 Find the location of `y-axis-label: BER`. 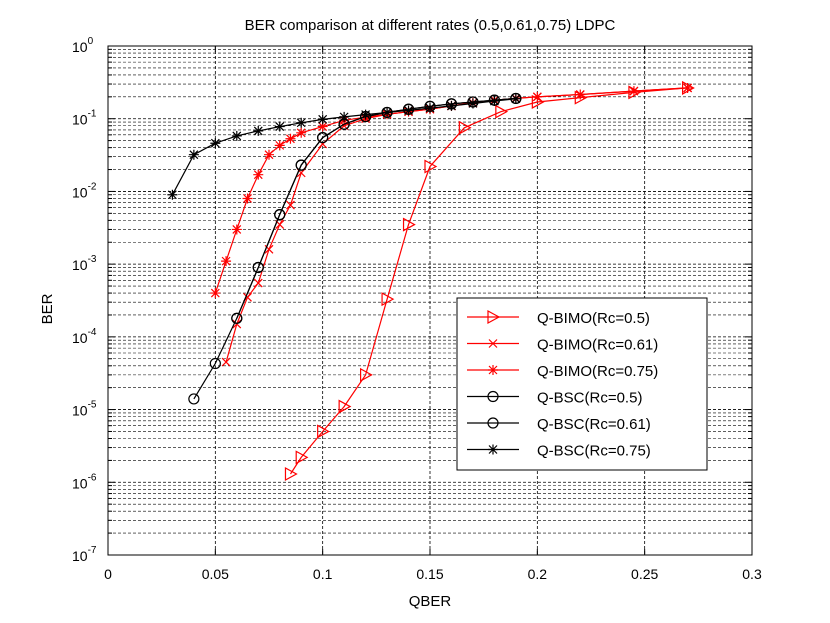

y-axis-label: BER is located at coordinates (47, 308).